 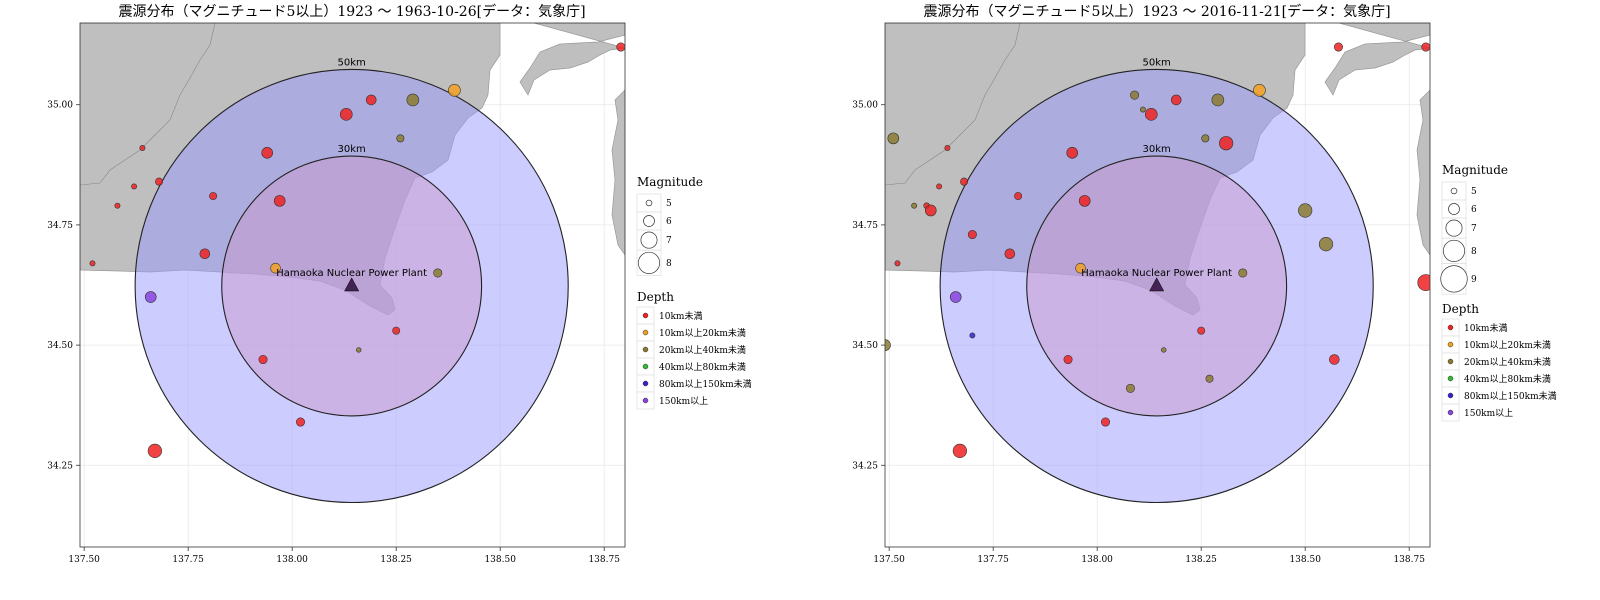 I want to click on ring-label: 50km, so click(x=1157, y=62).